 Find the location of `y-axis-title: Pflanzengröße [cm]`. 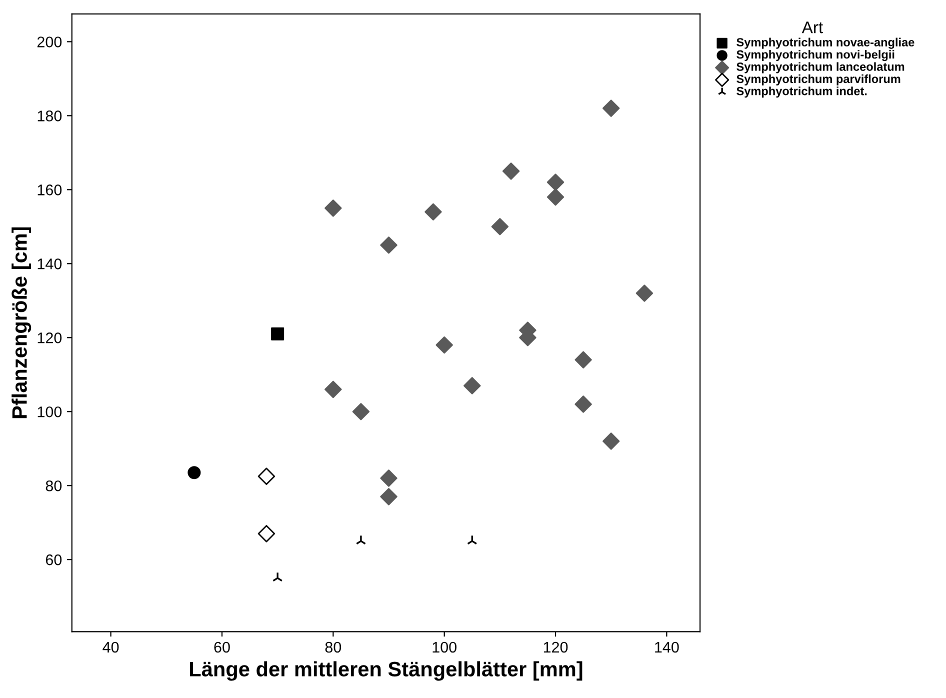

y-axis-title: Pflanzengröße [cm] is located at coordinates (22, 322).